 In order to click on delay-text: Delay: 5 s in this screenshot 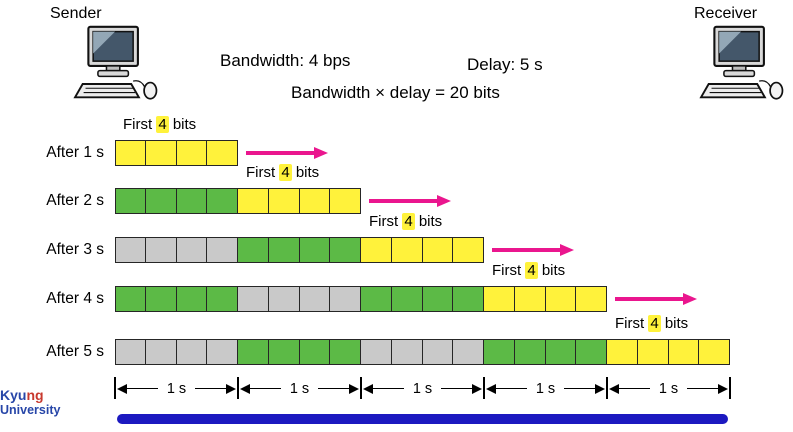, I will do `click(505, 64)`.